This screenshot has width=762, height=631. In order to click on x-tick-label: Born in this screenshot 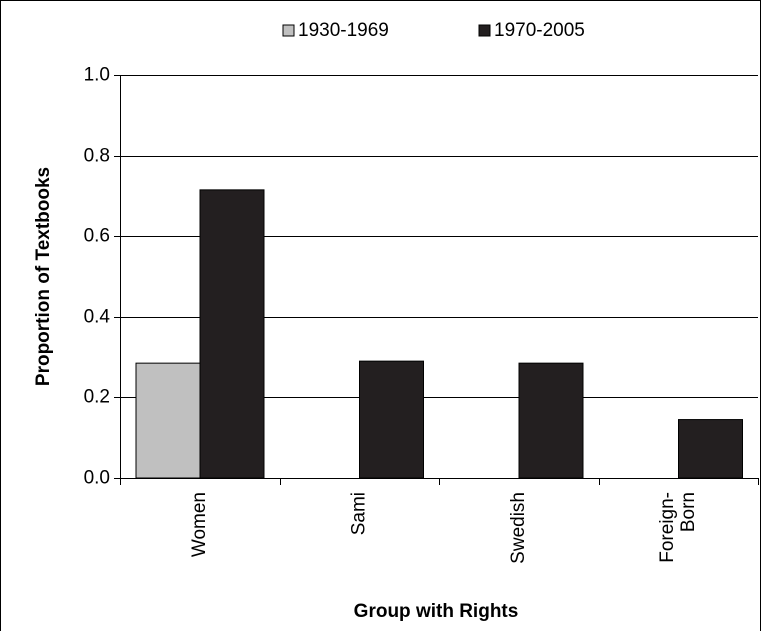, I will do `click(688, 512)`.